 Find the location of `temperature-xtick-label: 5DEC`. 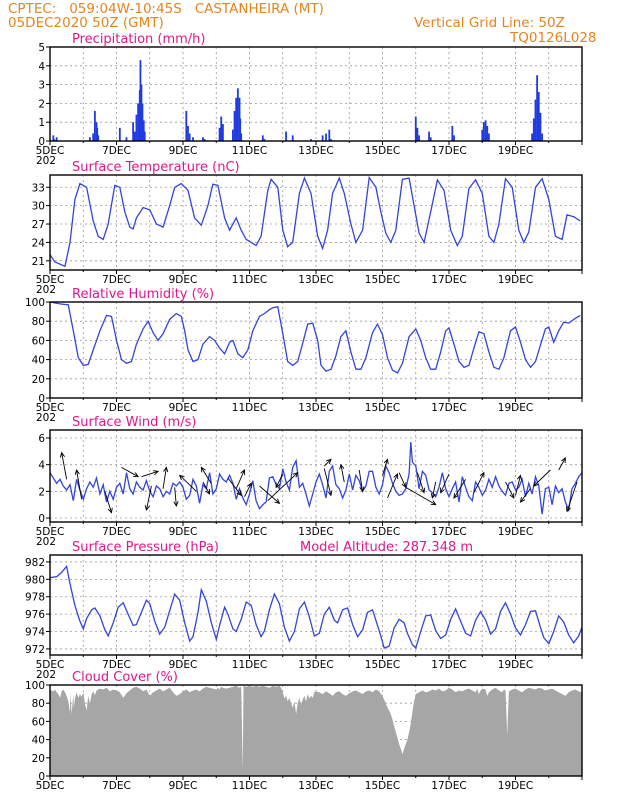

temperature-xtick-label: 5DEC is located at coordinates (50, 280).